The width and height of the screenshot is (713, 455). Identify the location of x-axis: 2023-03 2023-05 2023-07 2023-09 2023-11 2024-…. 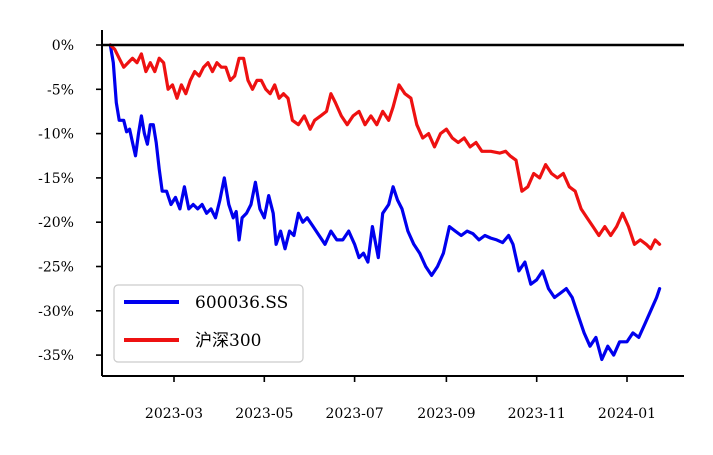
(393, 398).